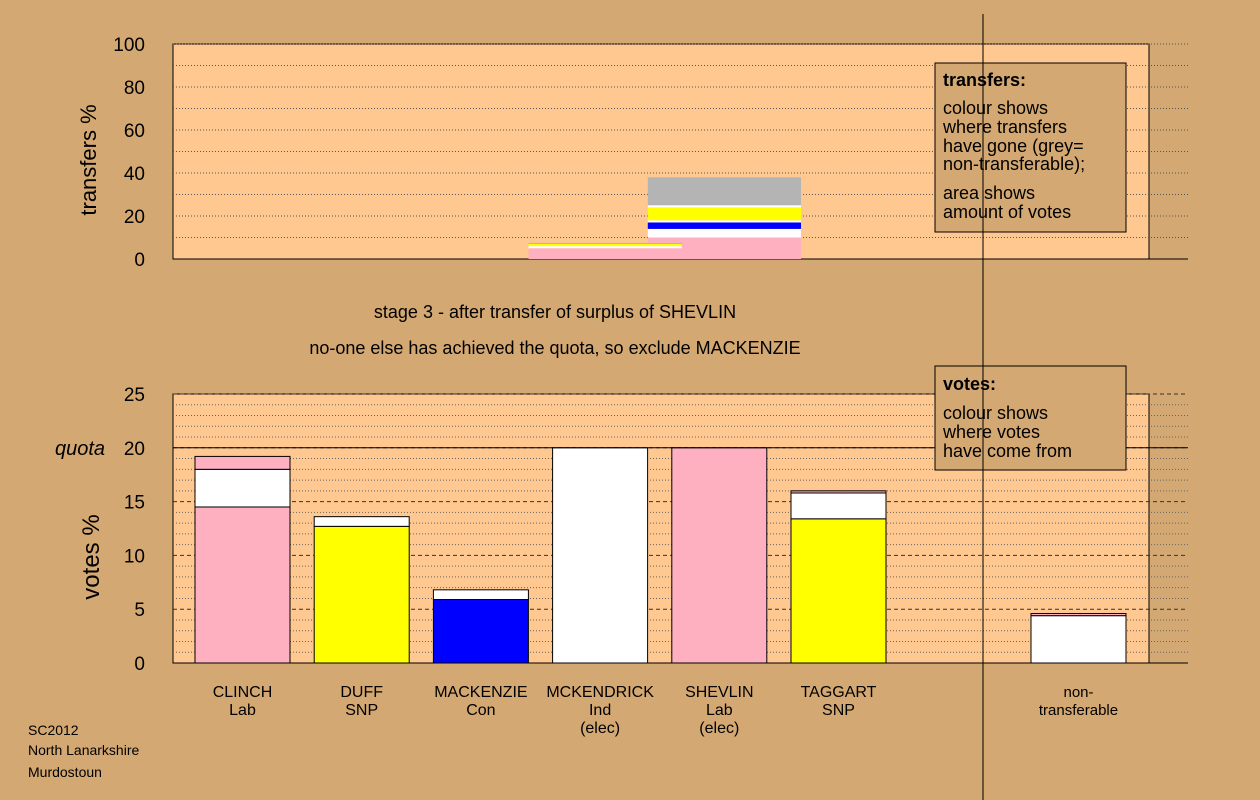 Image resolution: width=1260 pixels, height=800 pixels. Describe the element at coordinates (480, 692) in the screenshot. I see `candidate-label: MACKENZIE` at that location.